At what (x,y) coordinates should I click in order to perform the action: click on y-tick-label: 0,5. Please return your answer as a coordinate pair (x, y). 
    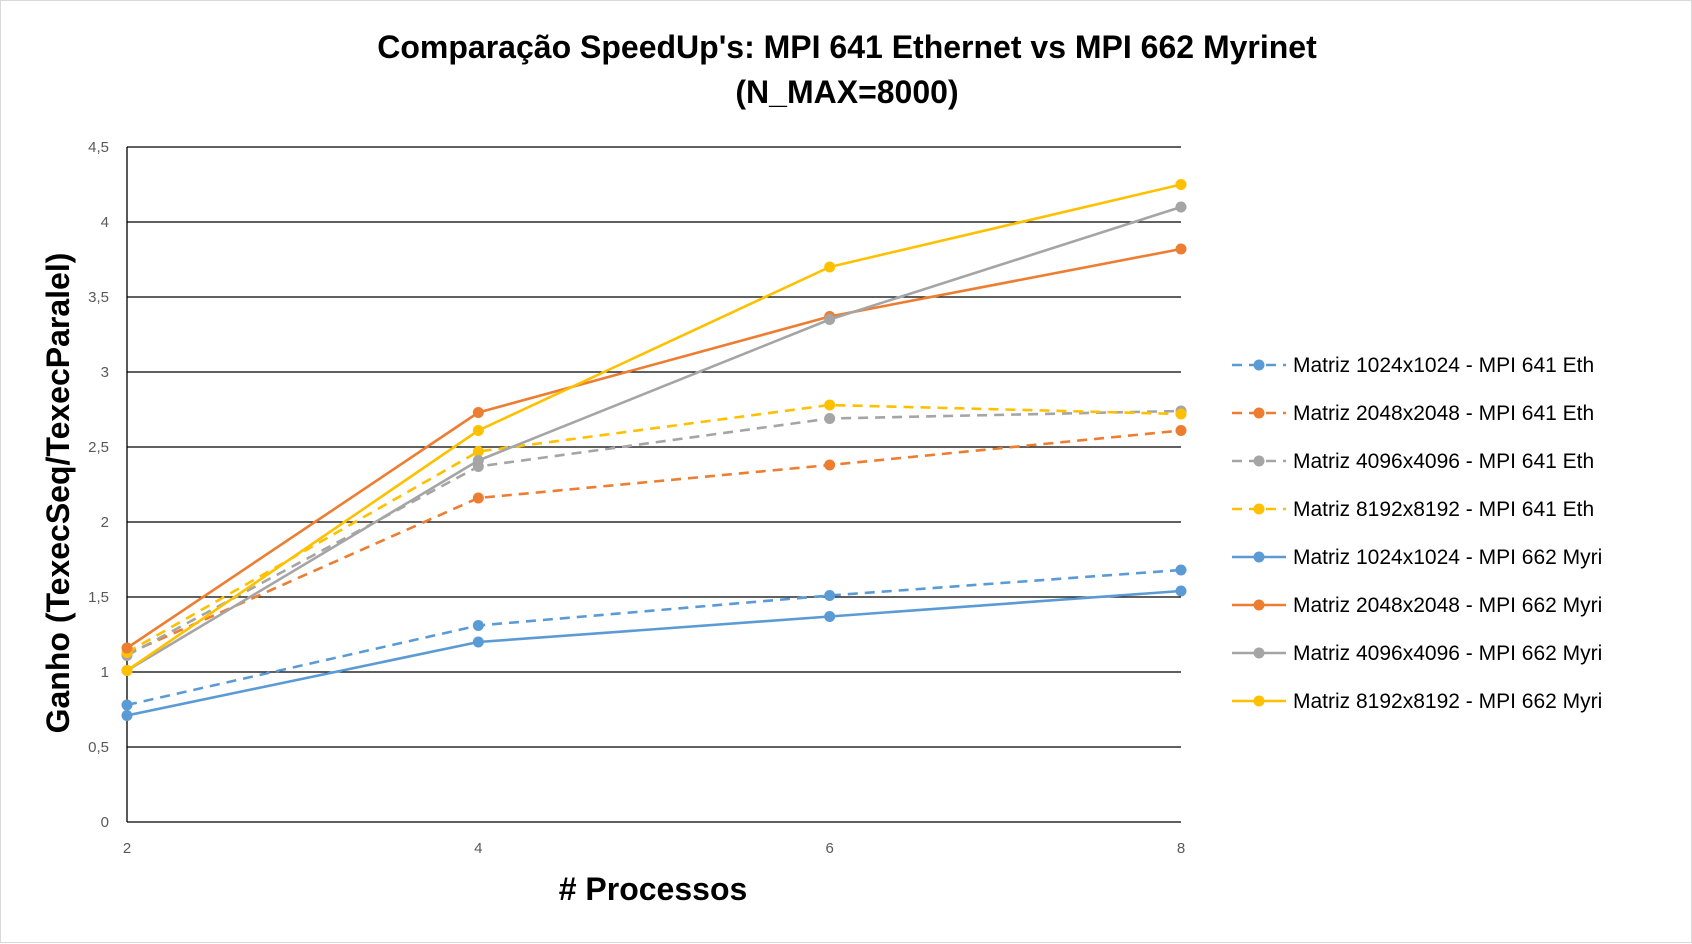
    Looking at the image, I should click on (98, 747).